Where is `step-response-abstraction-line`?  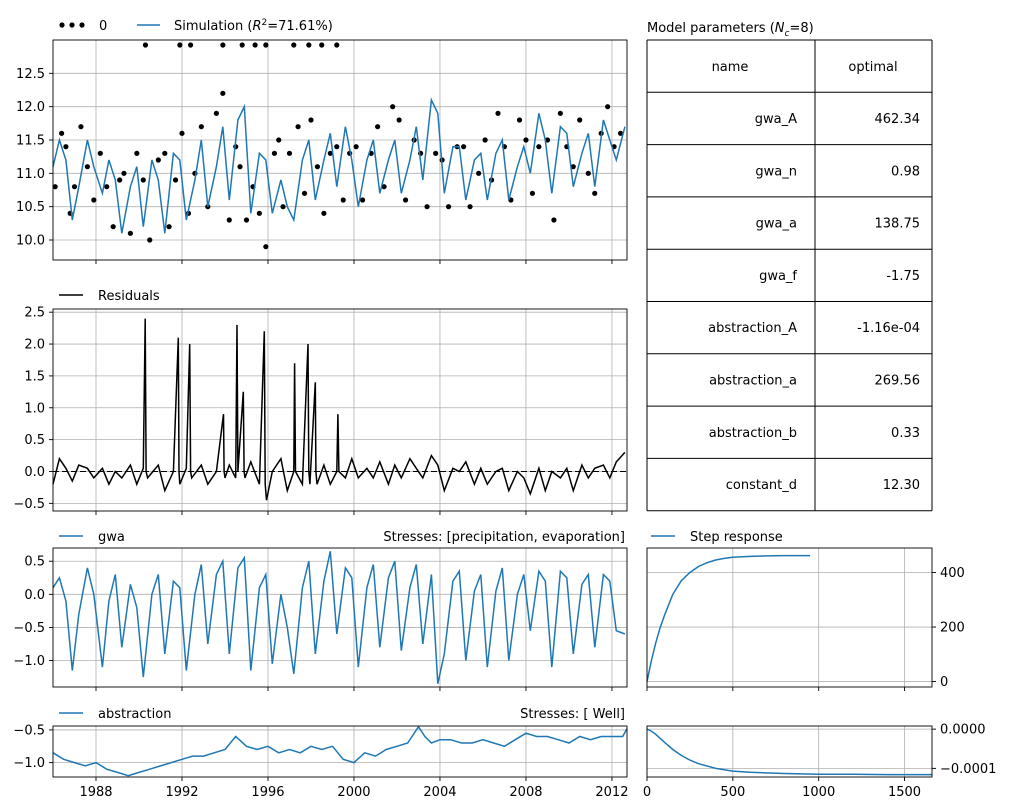 step-response-abstraction-line is located at coordinates (789, 752).